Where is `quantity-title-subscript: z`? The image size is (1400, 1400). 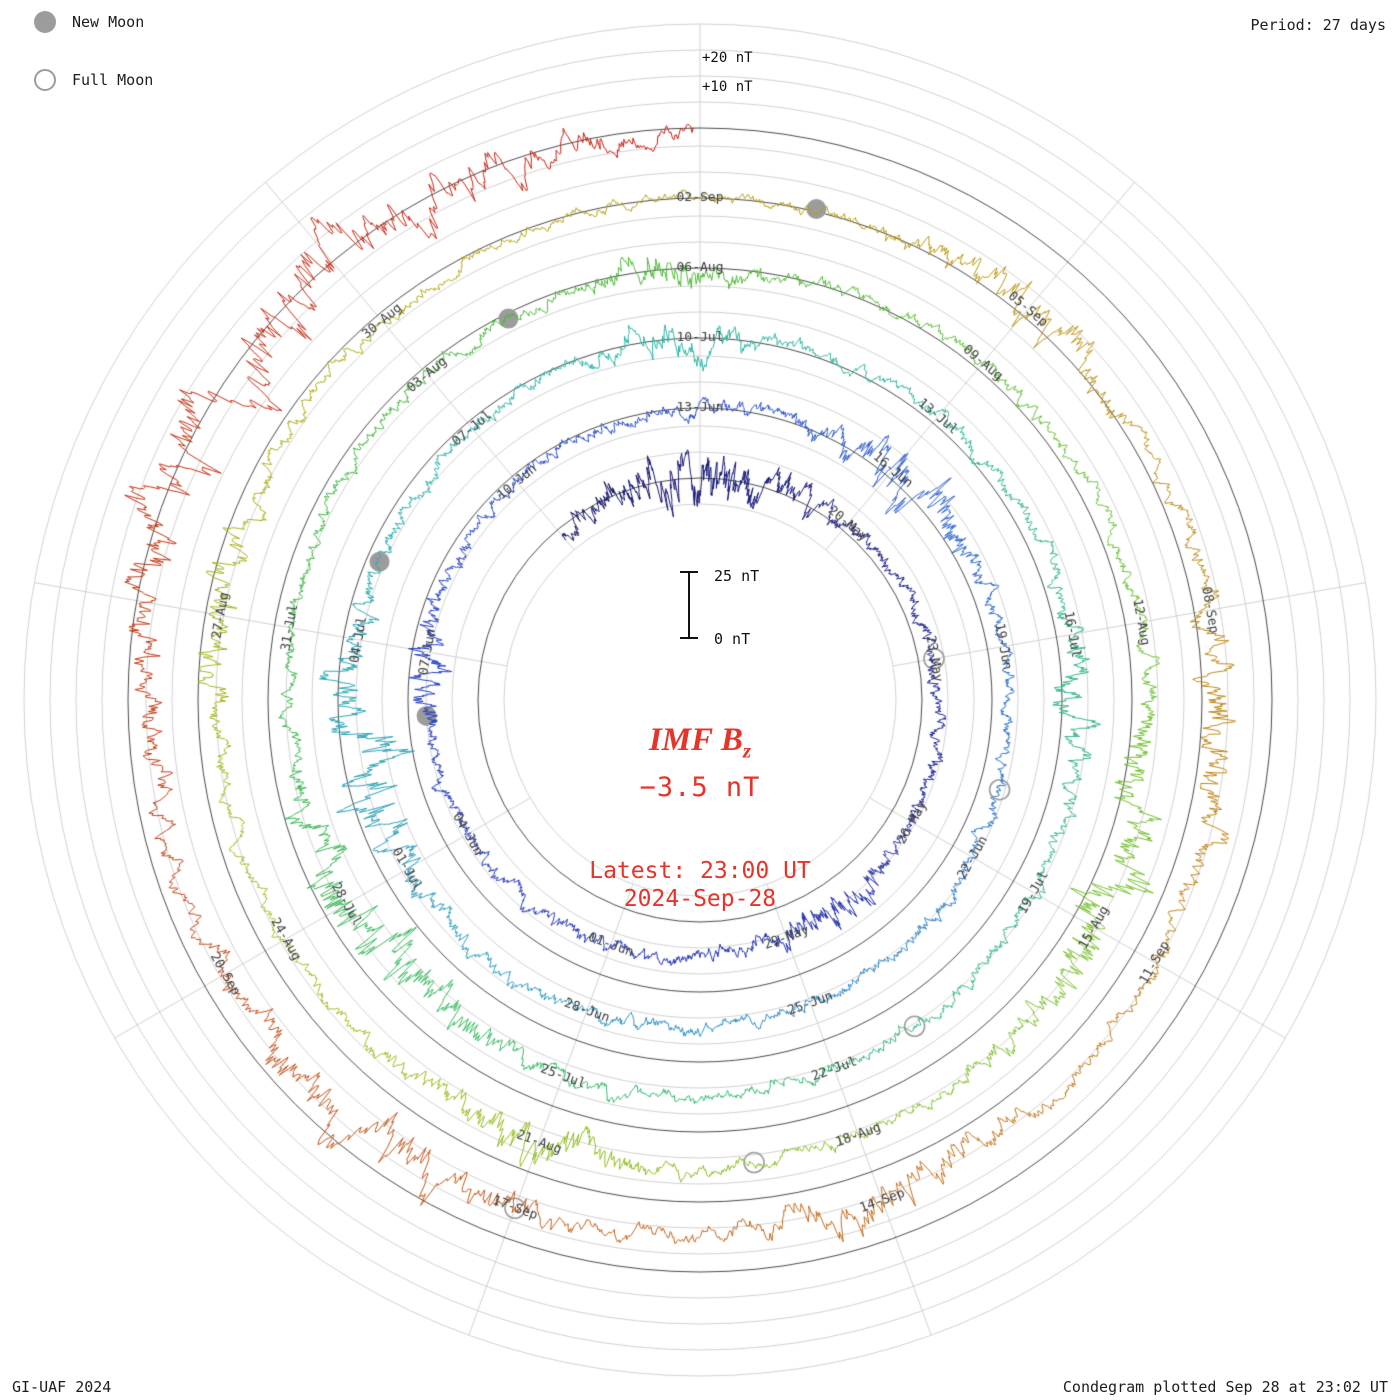
quantity-title-subscript: z is located at coordinates (747, 750).